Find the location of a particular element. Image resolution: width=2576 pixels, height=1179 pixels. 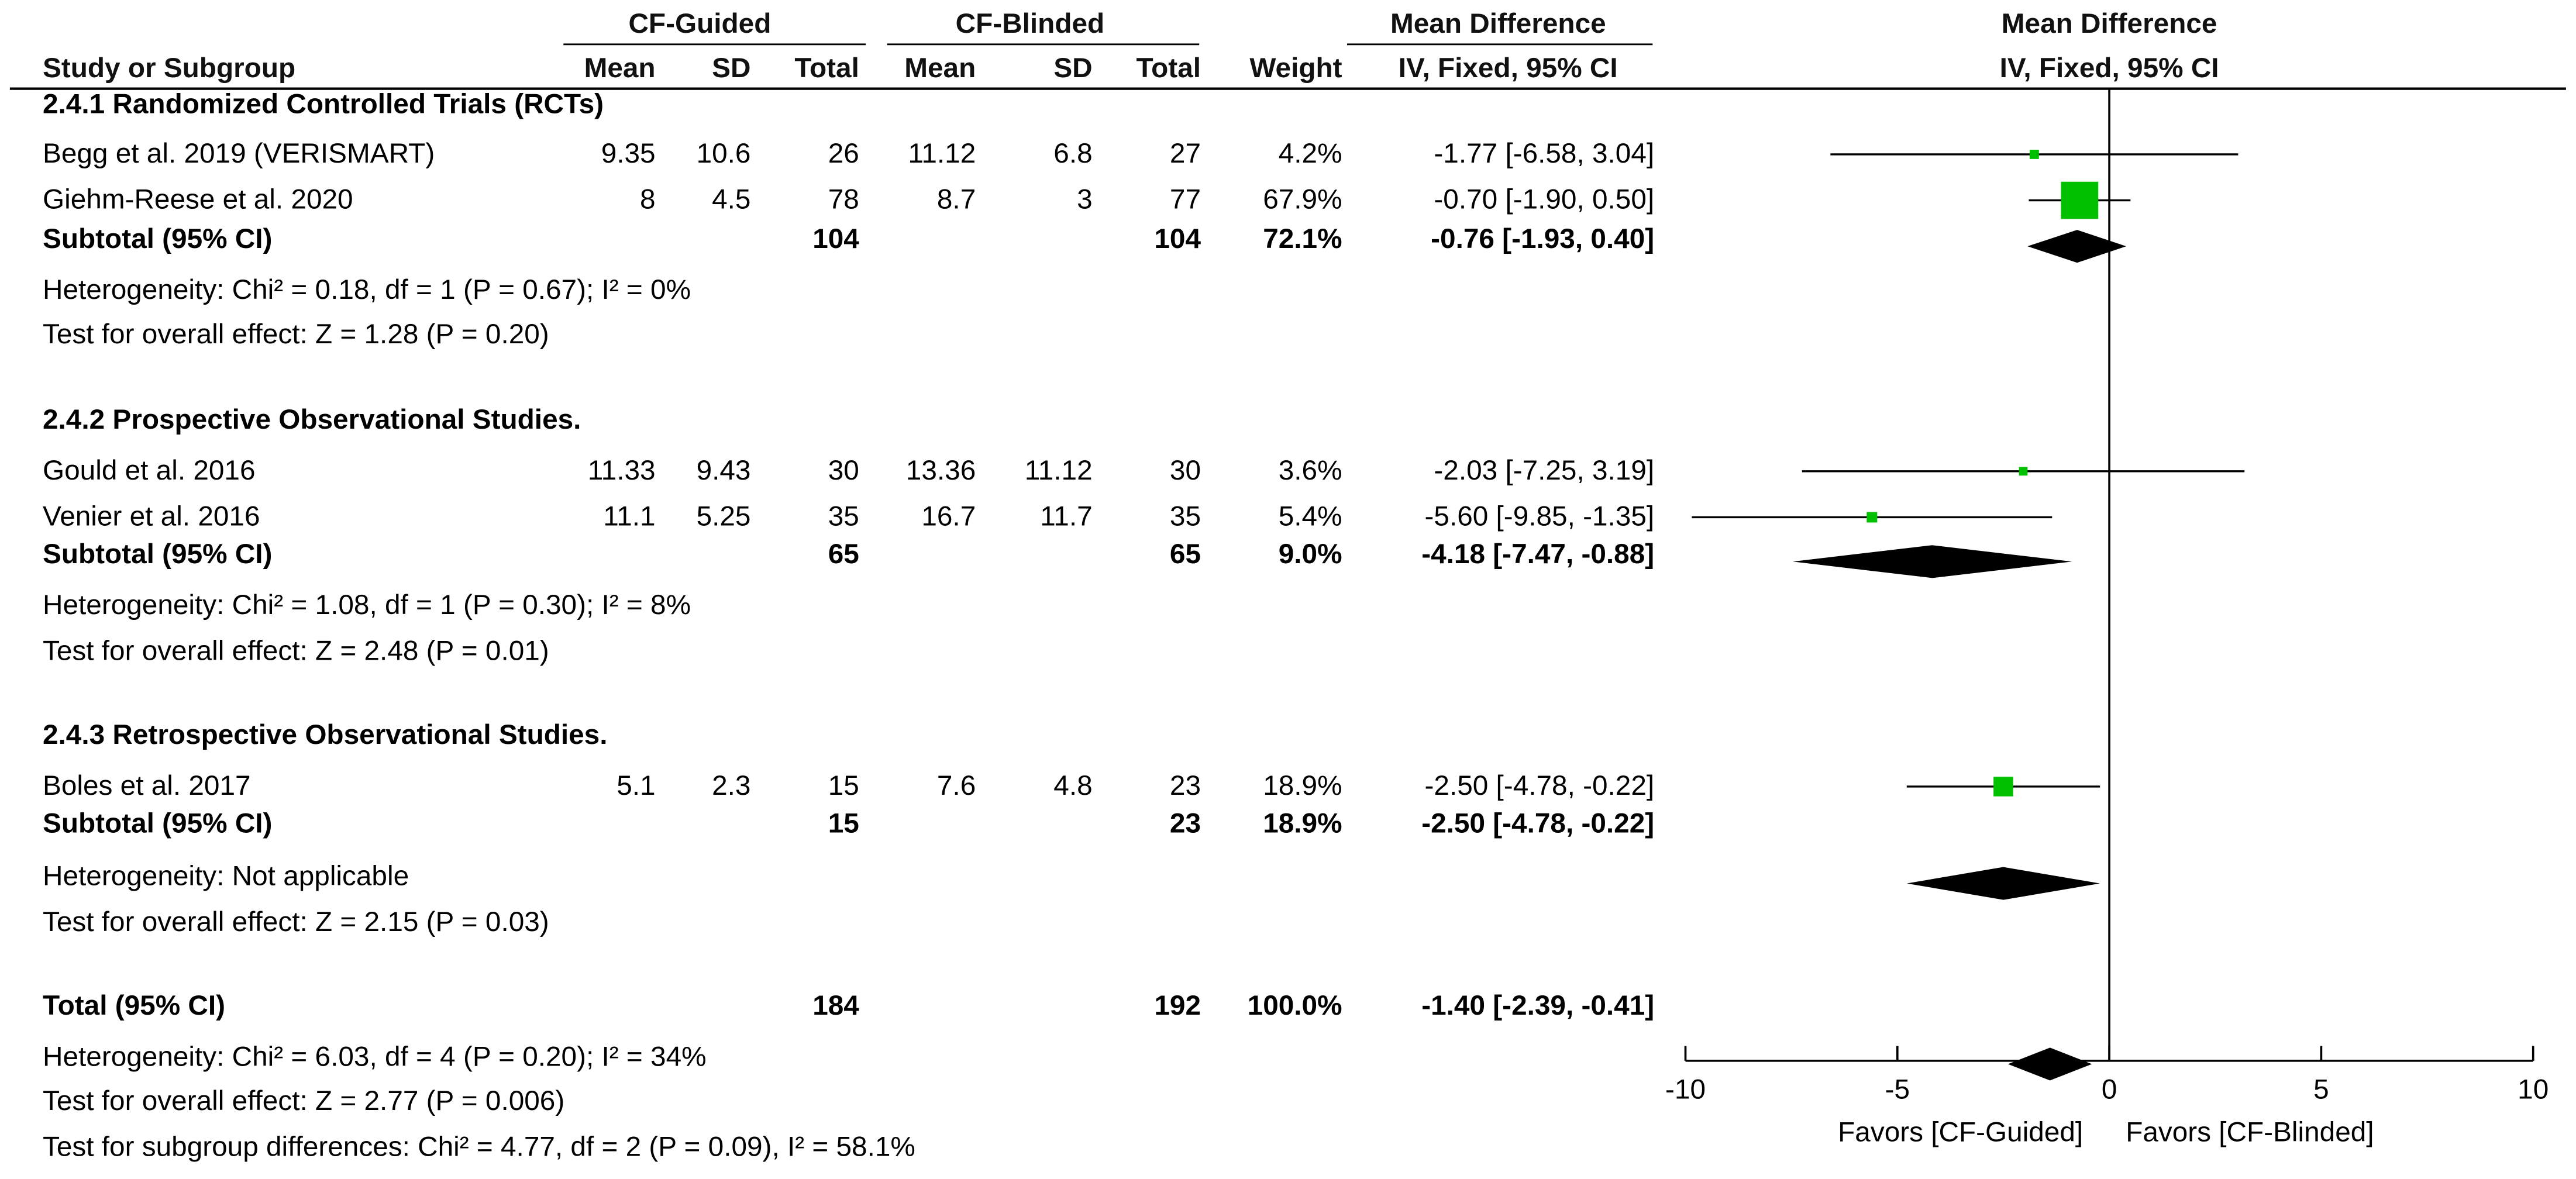

cell-weight: 67.9% is located at coordinates (1302, 199).